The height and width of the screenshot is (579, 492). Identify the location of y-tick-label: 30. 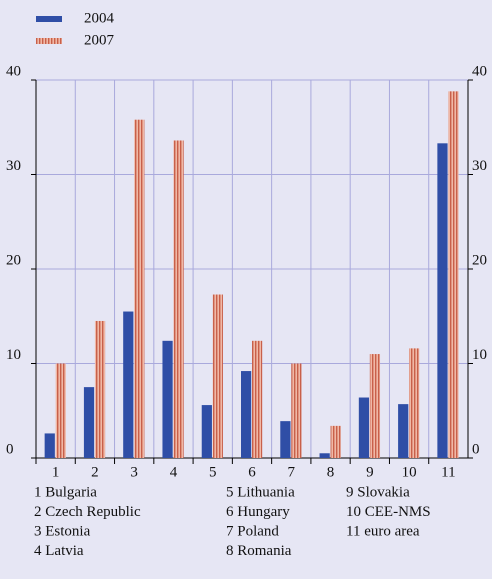
(13, 166).